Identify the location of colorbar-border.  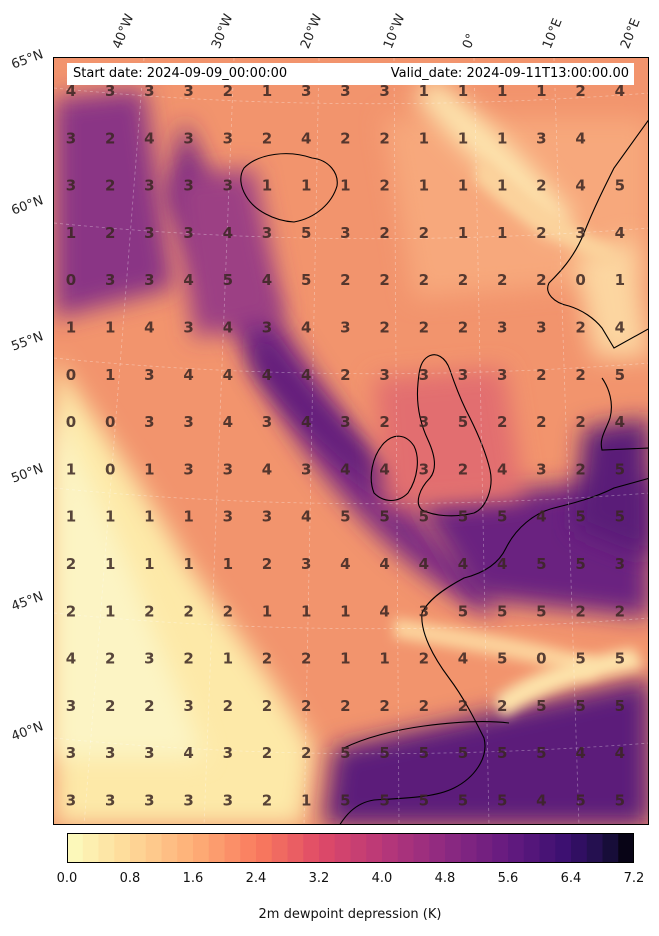
(350, 848).